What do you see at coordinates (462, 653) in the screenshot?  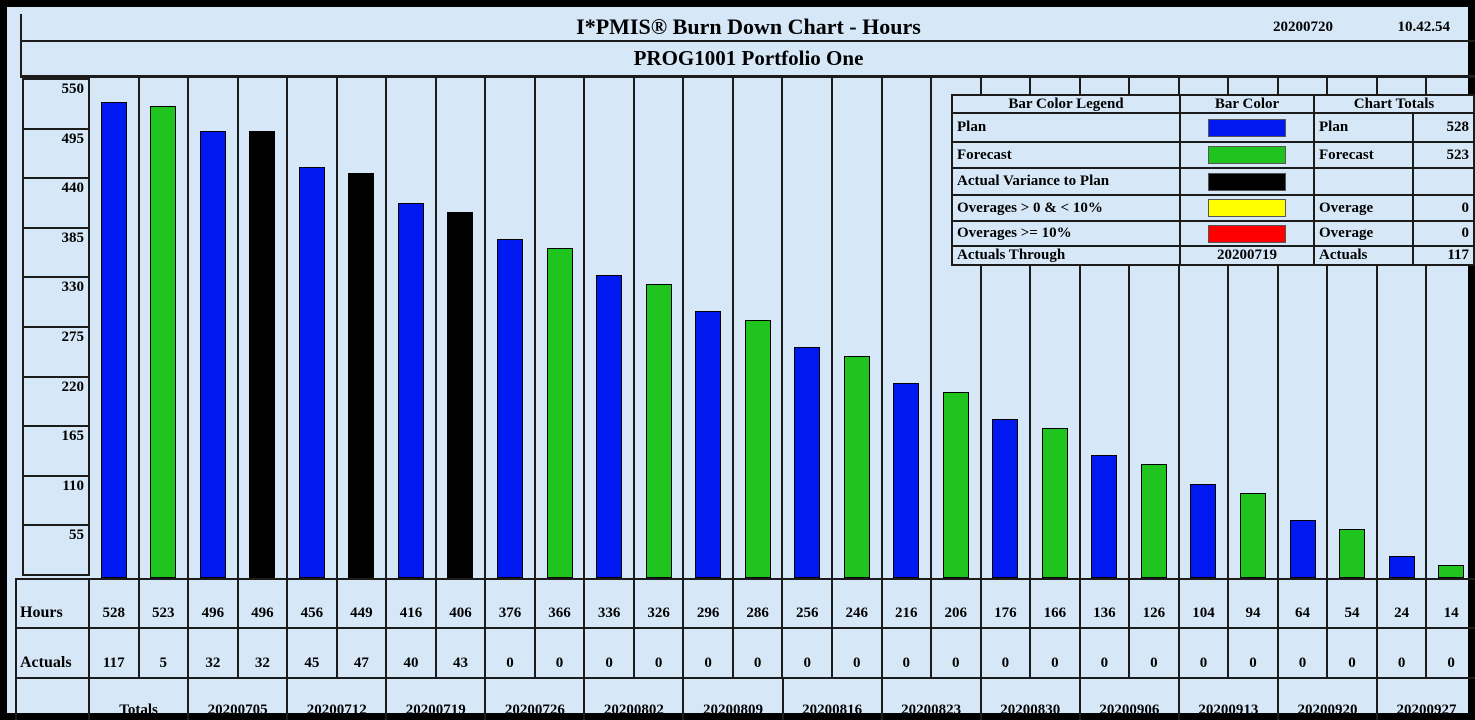 I see `actuals-cell: 43` at bounding box center [462, 653].